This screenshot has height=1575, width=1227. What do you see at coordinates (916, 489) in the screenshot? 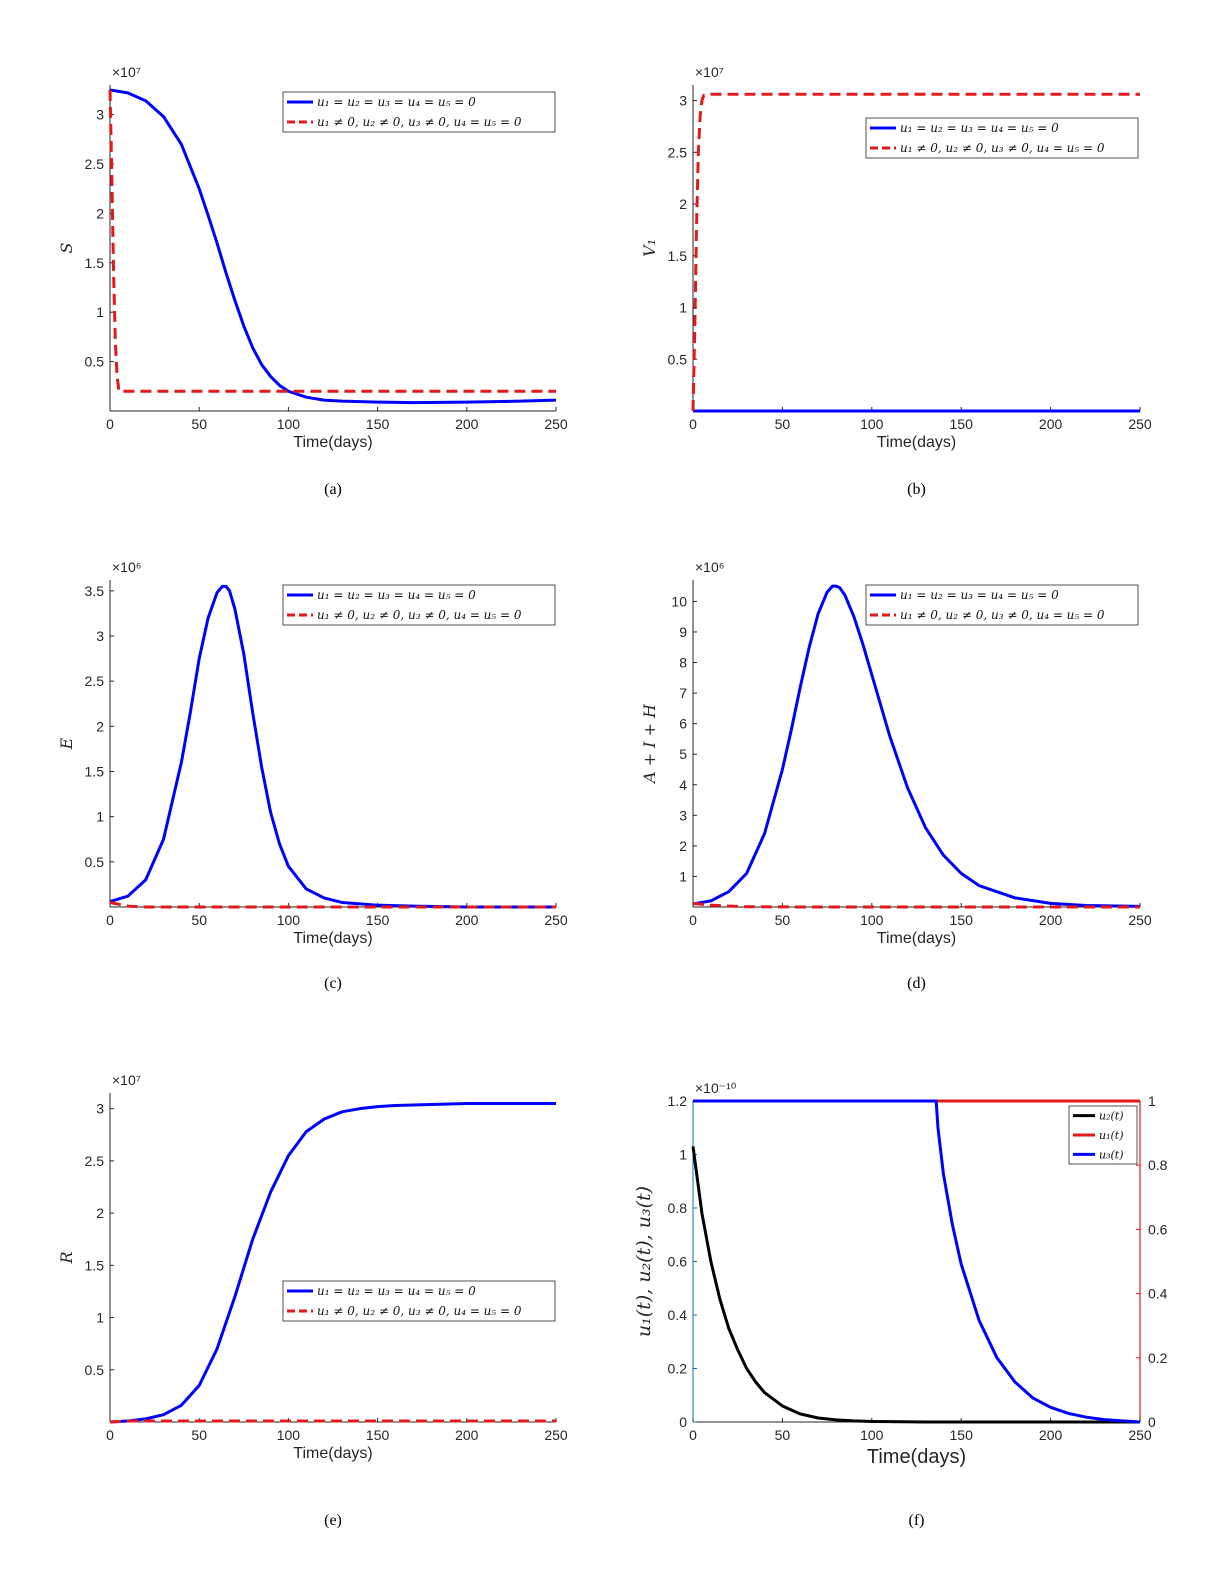
I see `panel-label: (b)` at bounding box center [916, 489].